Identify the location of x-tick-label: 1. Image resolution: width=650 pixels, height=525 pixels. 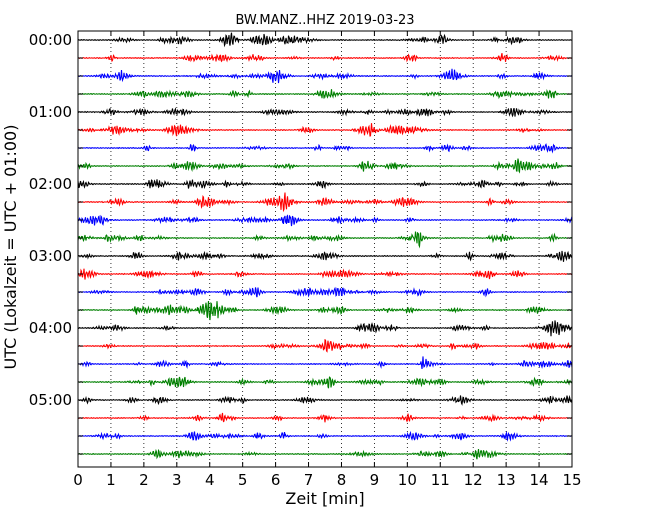
(111, 480).